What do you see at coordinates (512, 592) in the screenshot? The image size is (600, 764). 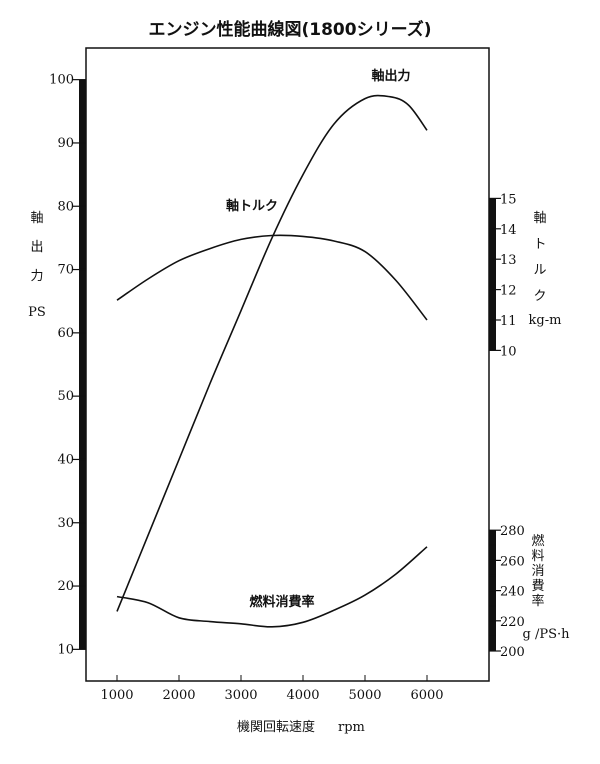 I see `fuel-tick-label: 240` at bounding box center [512, 592].